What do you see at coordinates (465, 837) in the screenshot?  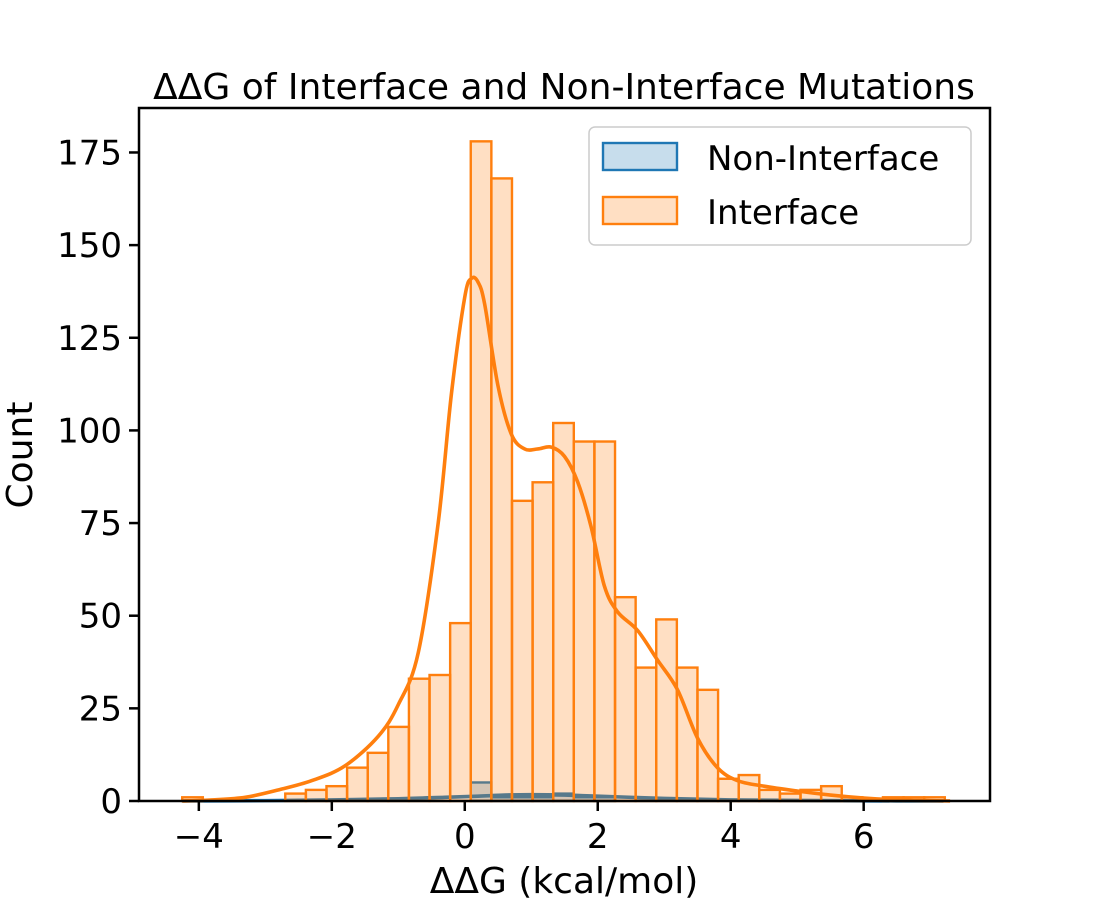 I see `x-tick-label: 0` at bounding box center [465, 837].